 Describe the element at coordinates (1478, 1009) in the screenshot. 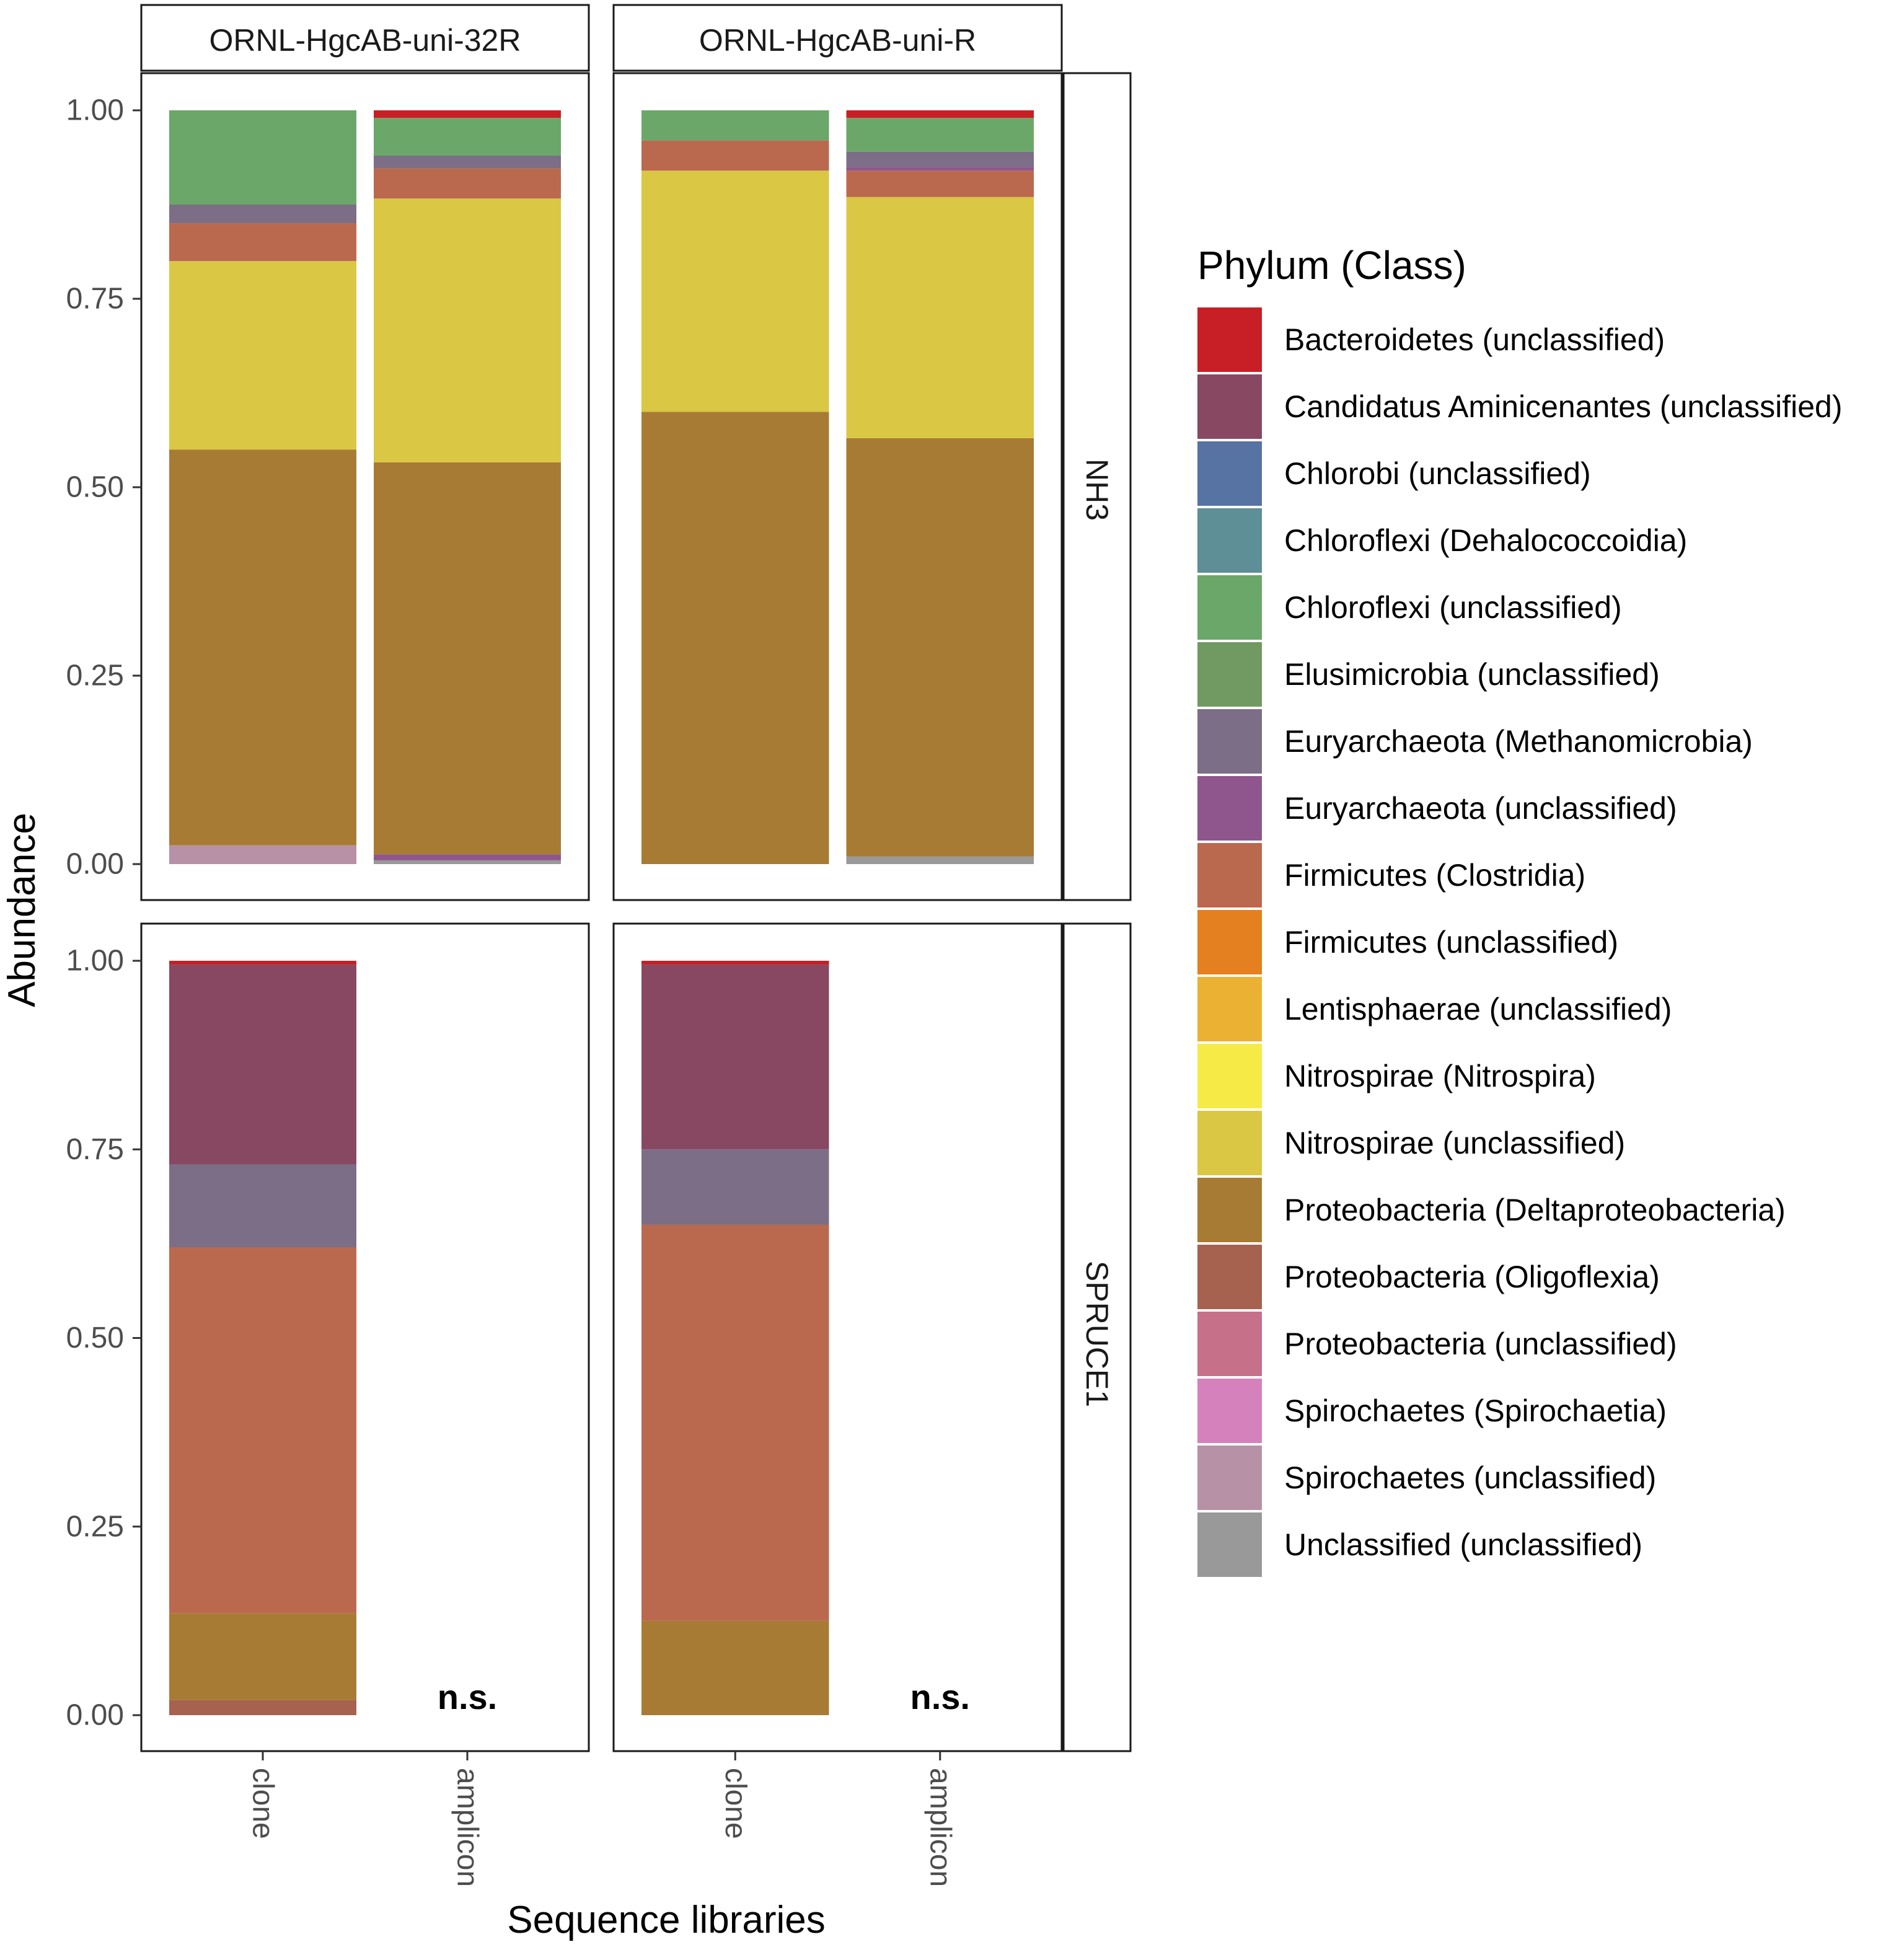

I see `legend-label-lentisphaerae-unclassified: Lentisphaerae (unclassified)` at that location.